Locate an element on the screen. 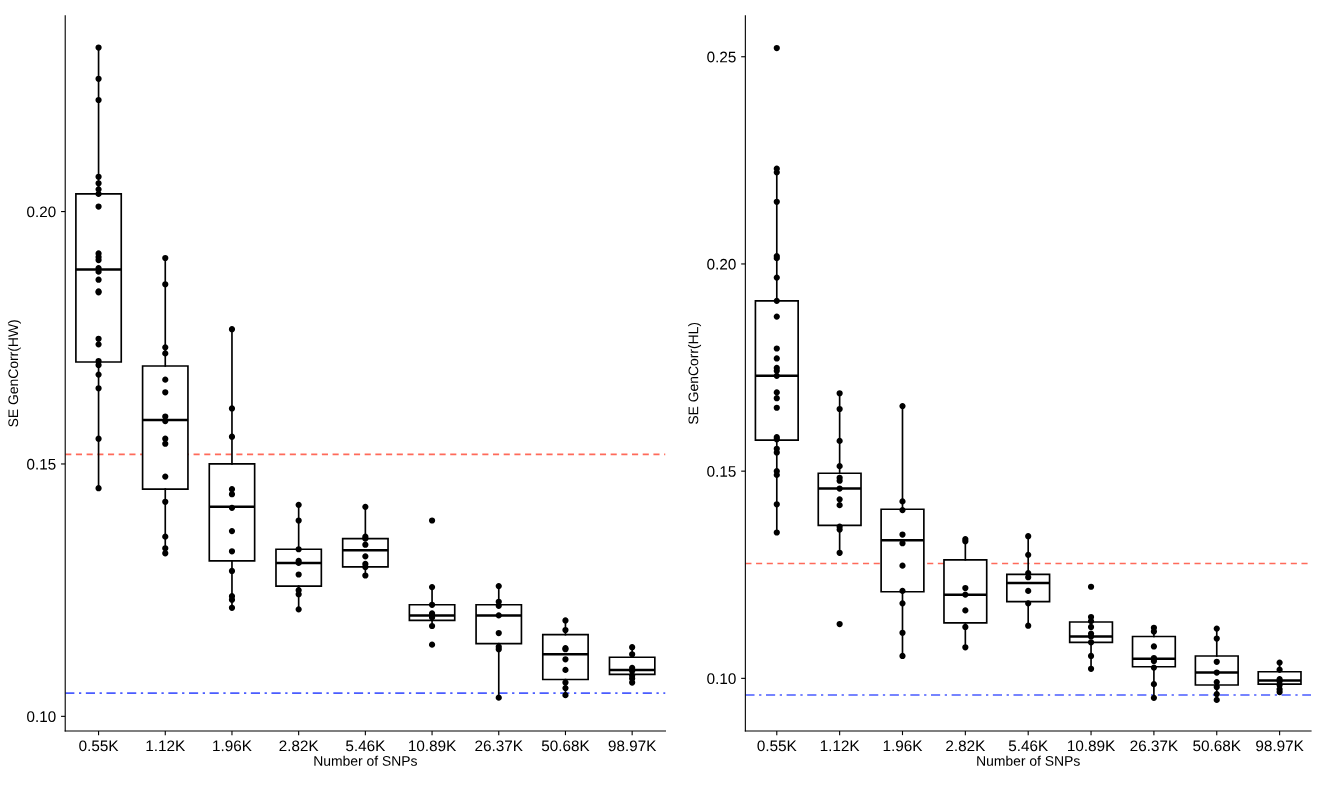 Image resolution: width=1331 pixels, height=786 pixels. y-axis-title: SE GenCorr(HL) is located at coordinates (695, 373).